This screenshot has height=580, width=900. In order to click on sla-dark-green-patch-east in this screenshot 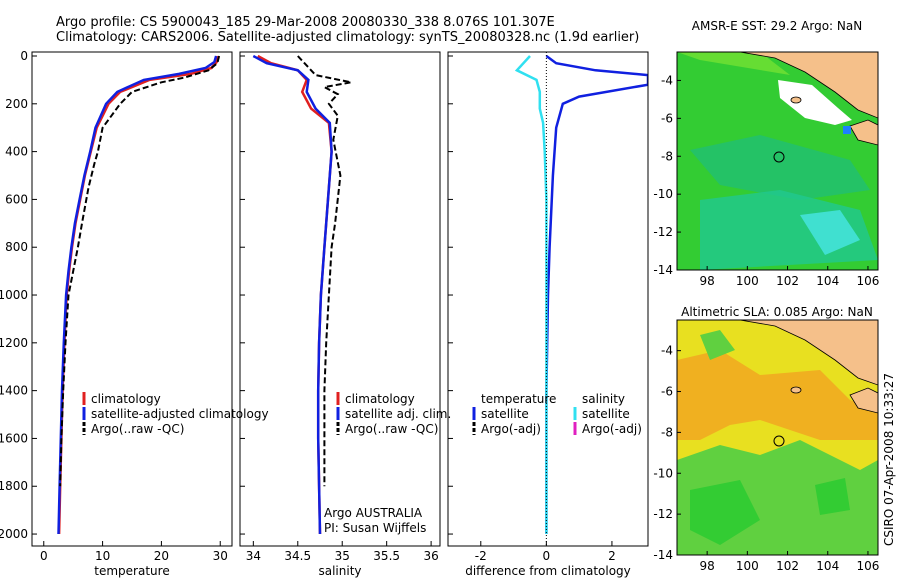, I will do `click(832, 496)`.